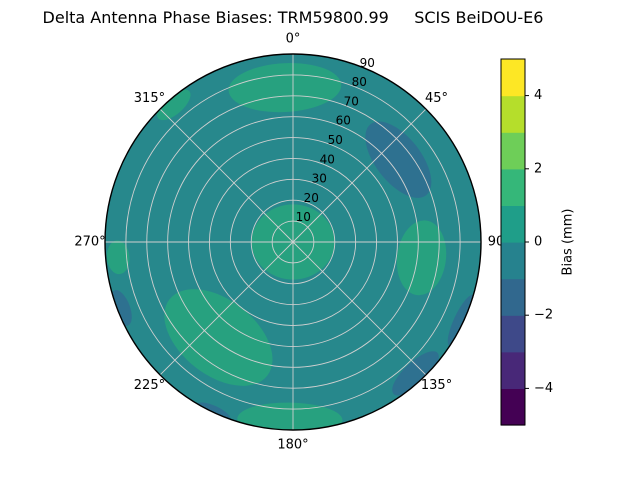 This screenshot has height=480, width=640. Describe the element at coordinates (538, 95) in the screenshot. I see `colorbar-tick-label: 4` at that location.